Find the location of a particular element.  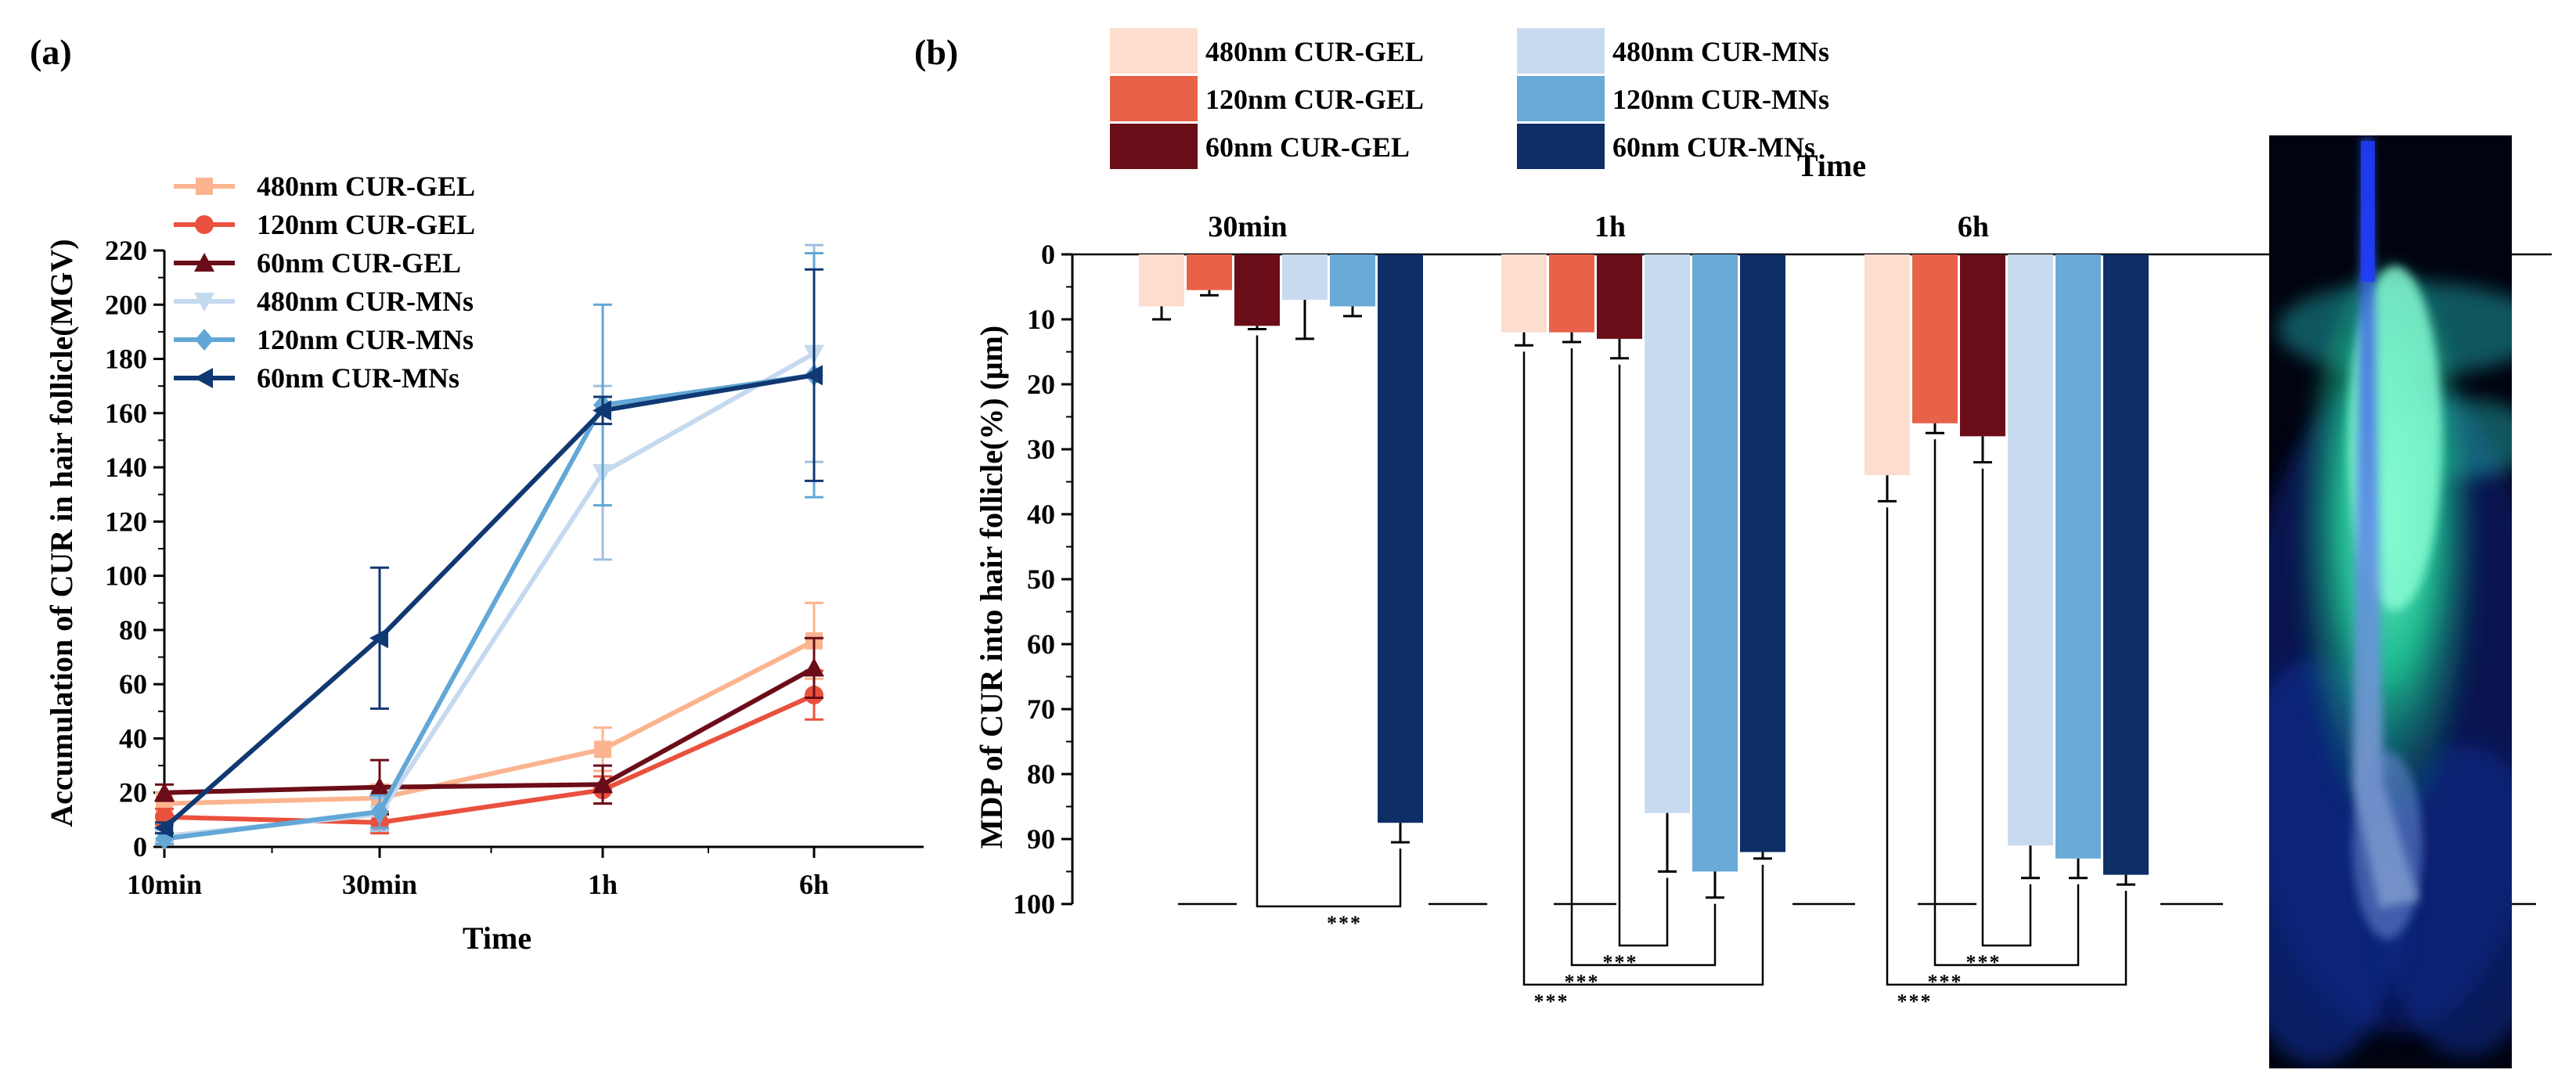

panel-b-label: (b) is located at coordinates (936, 52).